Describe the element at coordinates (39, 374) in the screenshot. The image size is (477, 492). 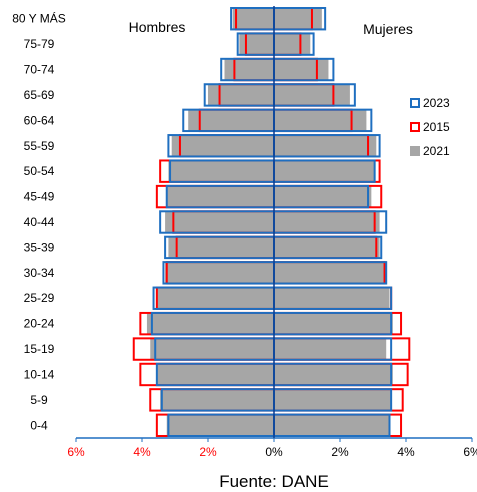
I see `age-label-10-14: 10-14` at that location.